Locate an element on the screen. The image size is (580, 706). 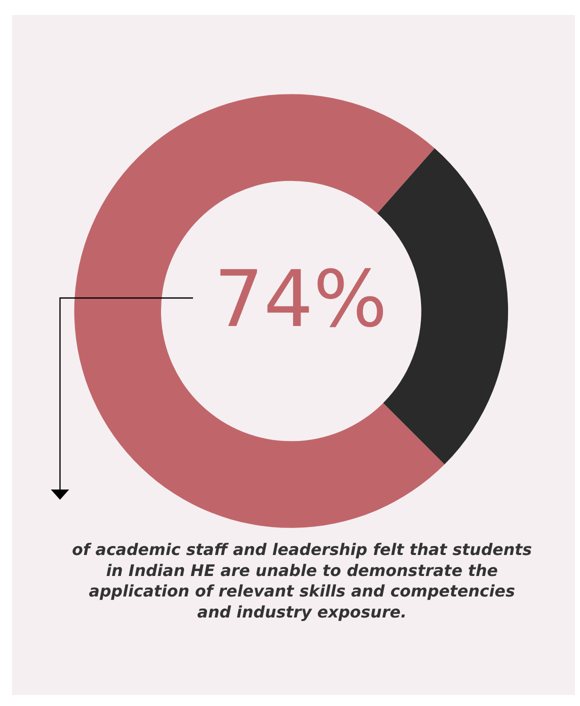
text: of academic staff and leadership felt that students in Indian HE are unable to demonstrate the application of relevant skills and competencies and industry exposure. is located at coordinates (302, 581).